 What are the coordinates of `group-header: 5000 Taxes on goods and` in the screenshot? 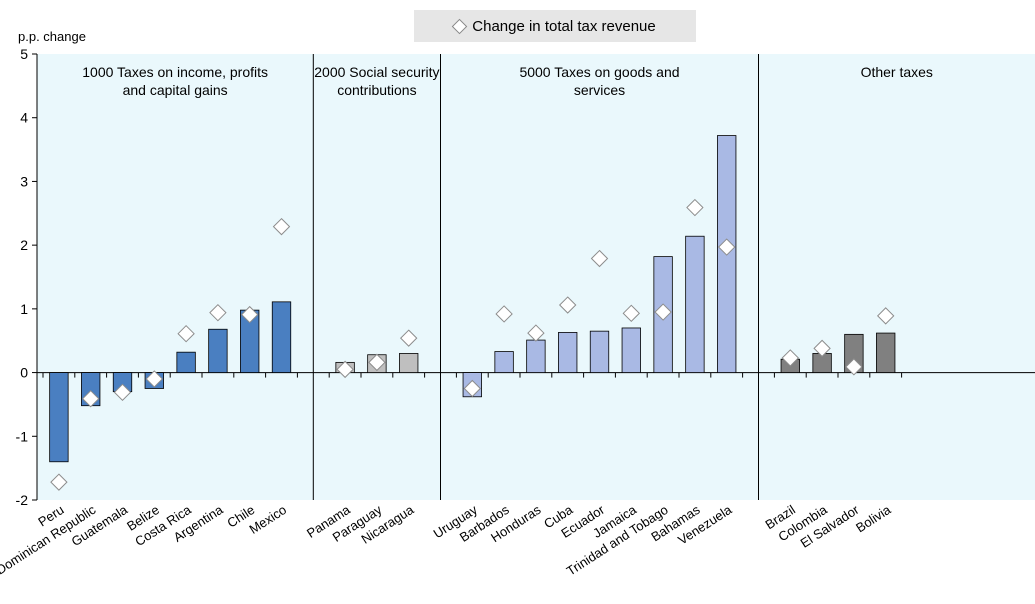 It's located at (599, 72).